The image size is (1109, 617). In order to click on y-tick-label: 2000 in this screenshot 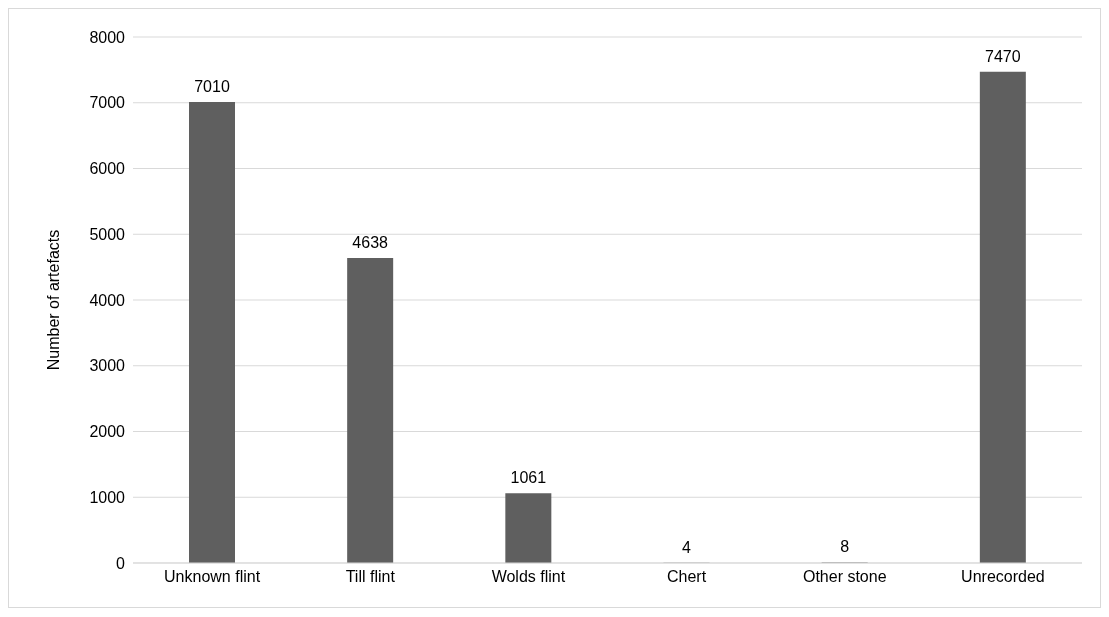, I will do `click(107, 432)`.